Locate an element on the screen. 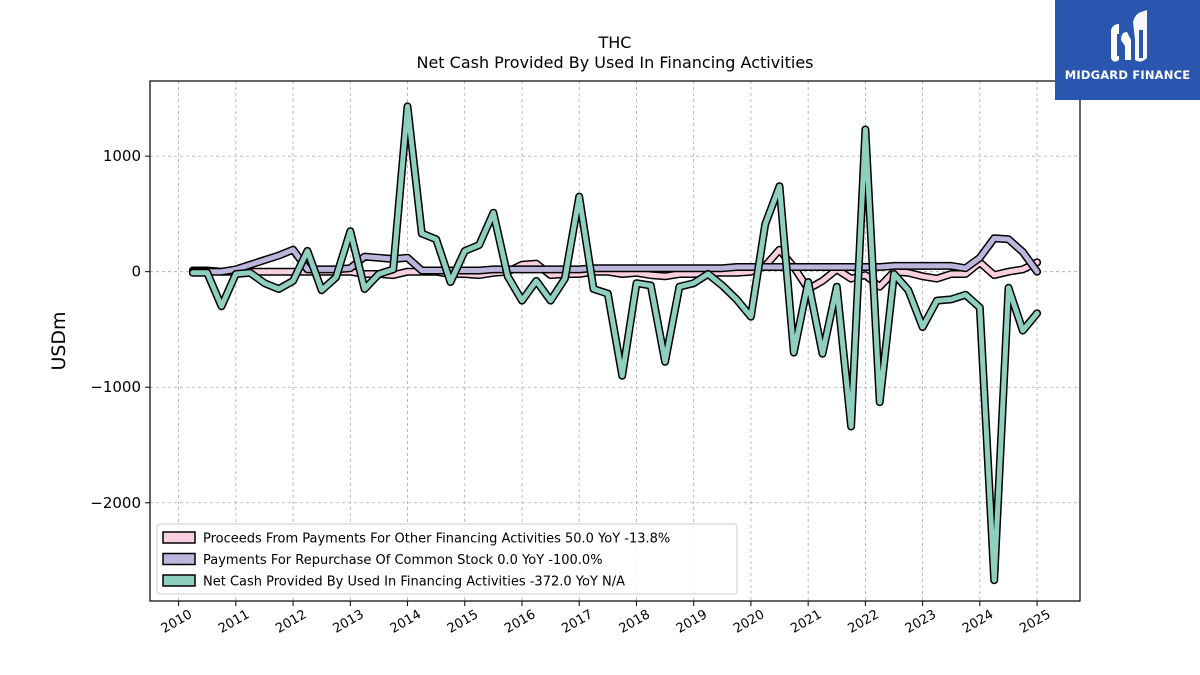 The image size is (1200, 675). midgard-logo-icon is located at coordinates (1127, 50).